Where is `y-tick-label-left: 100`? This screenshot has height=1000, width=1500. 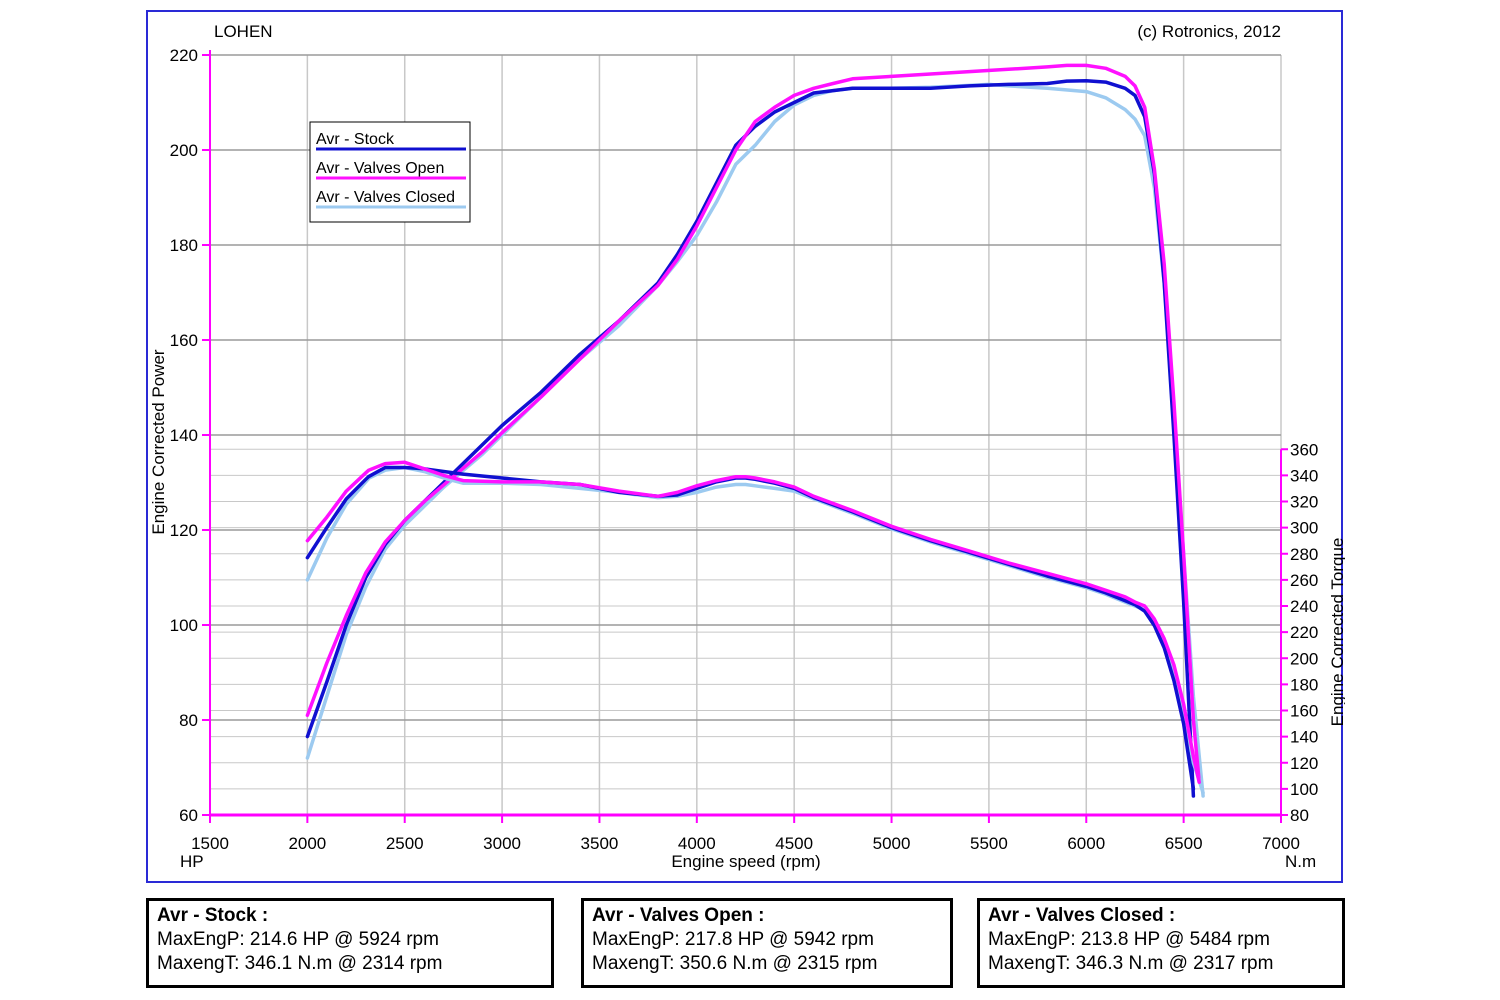 y-tick-label-left: 100 is located at coordinates (184, 625).